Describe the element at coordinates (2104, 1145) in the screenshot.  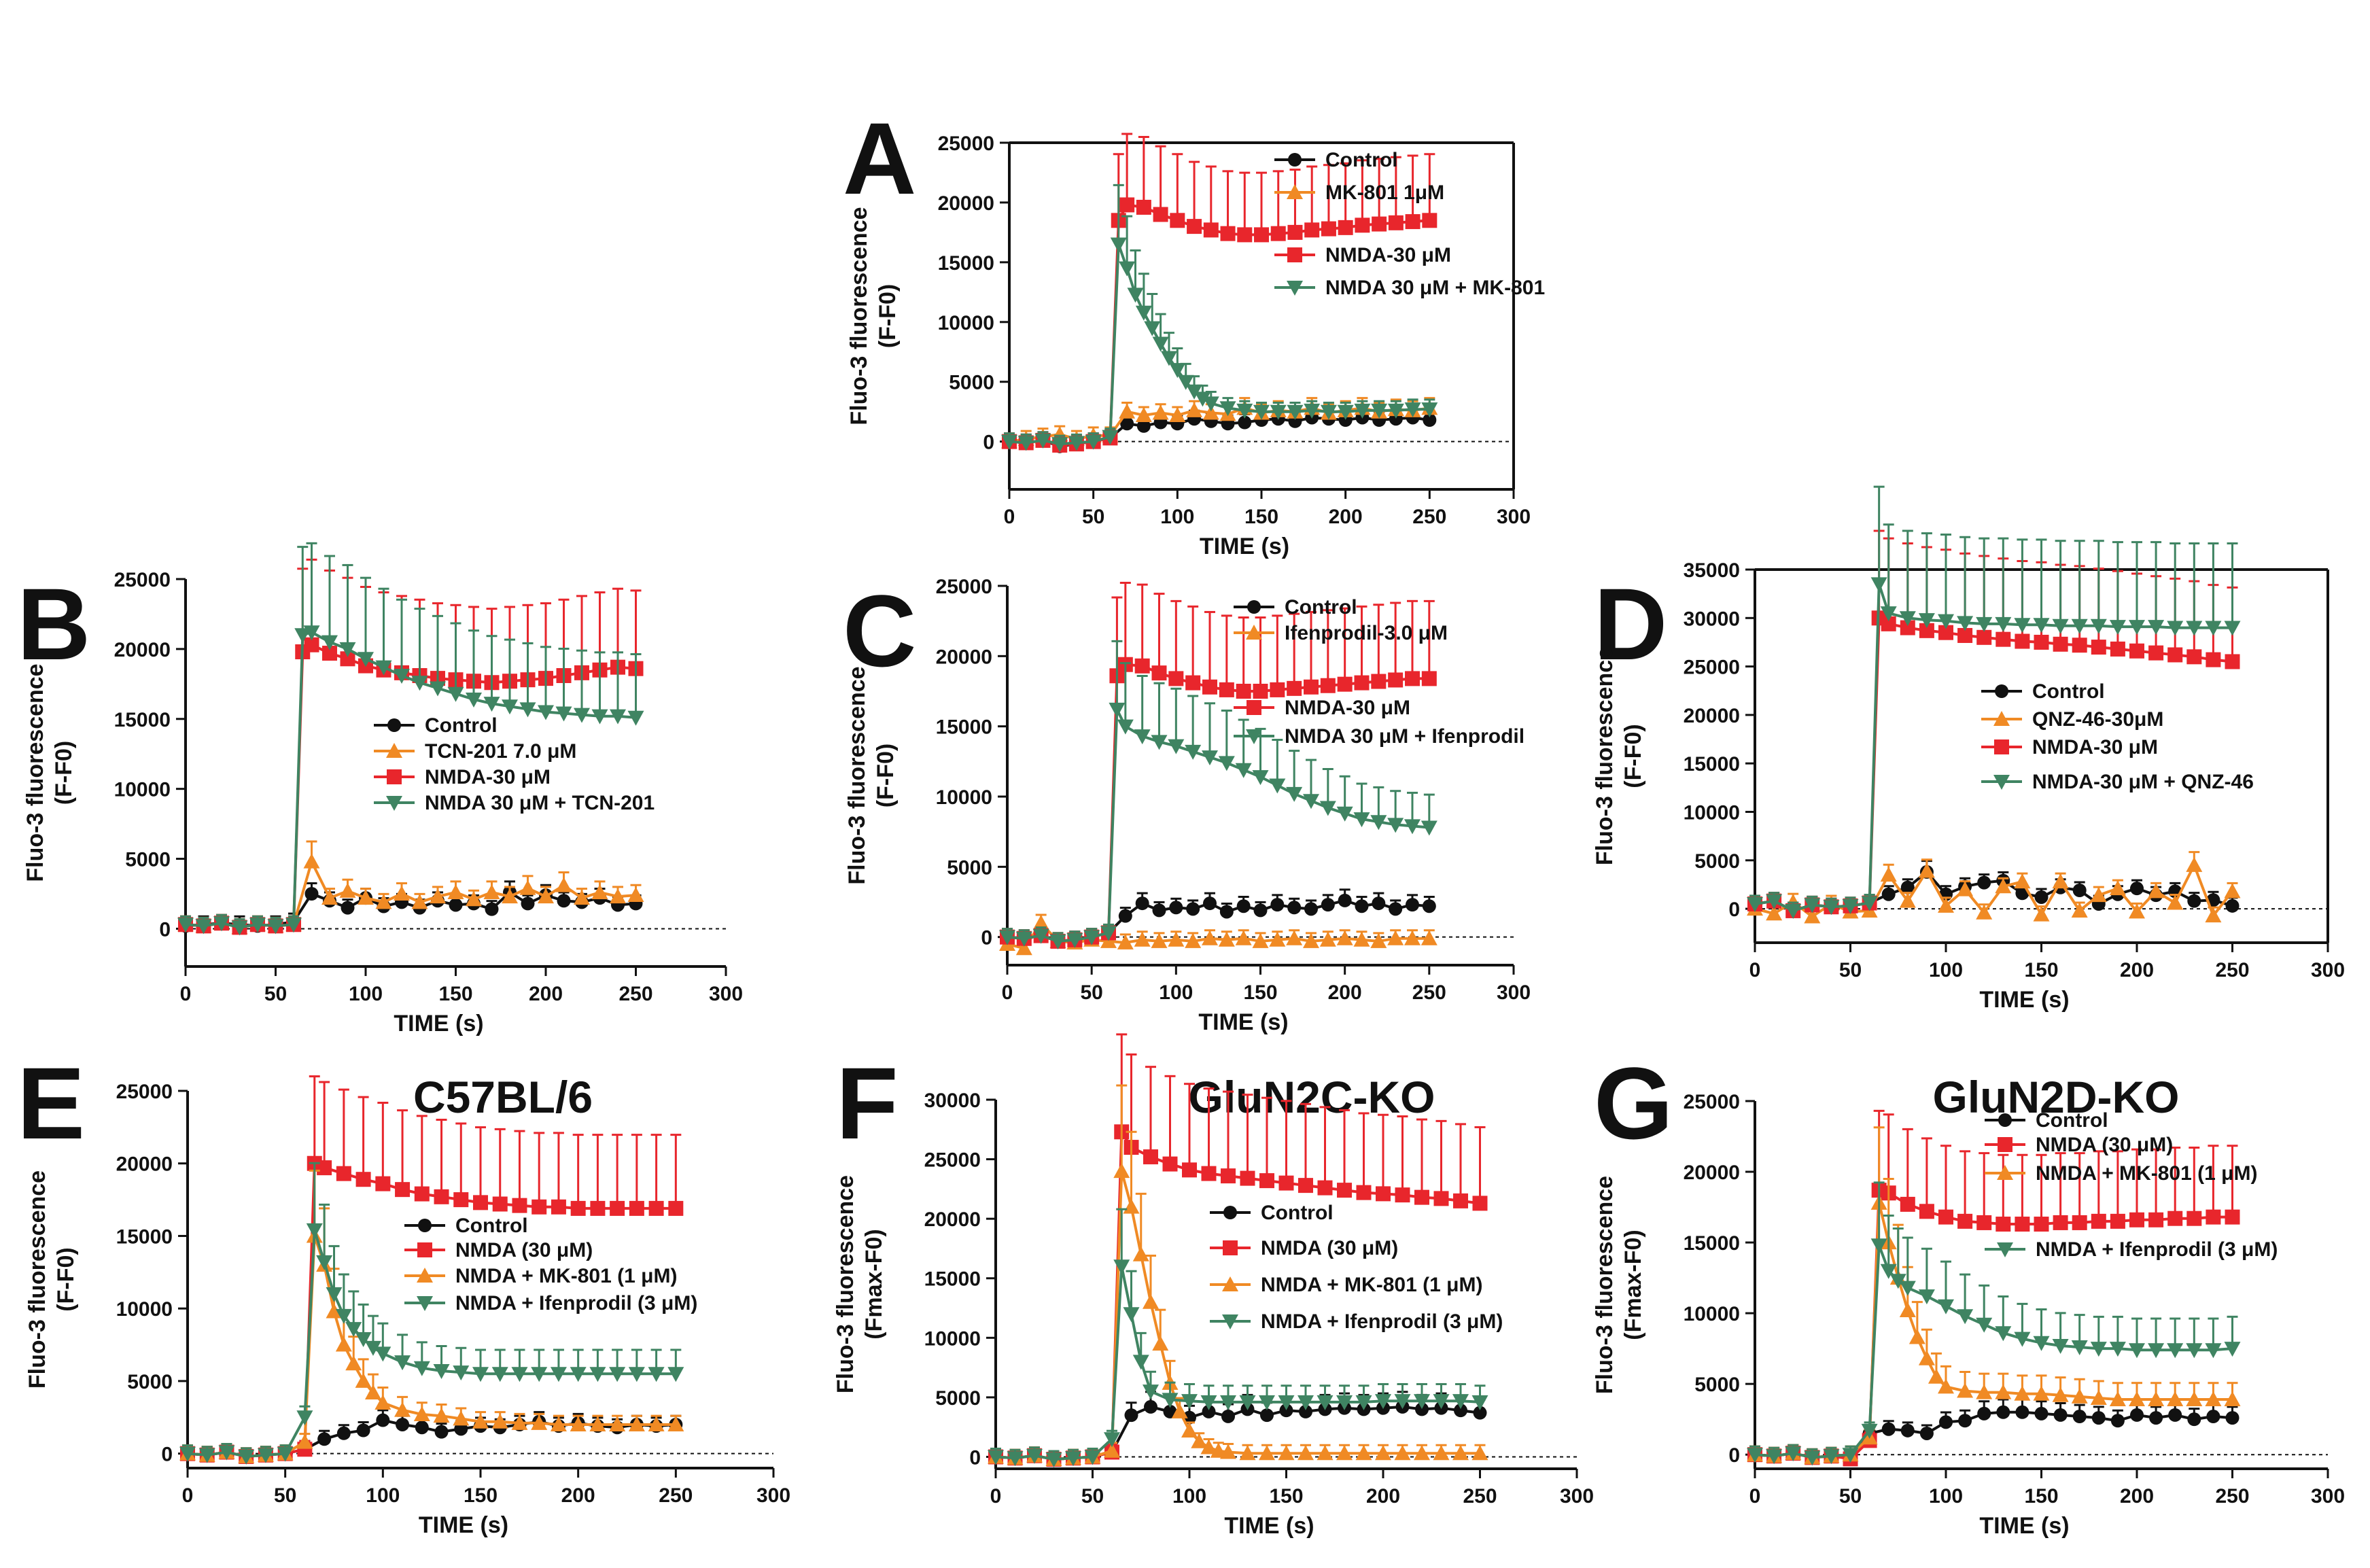
I see `legend-label: NMDA (30 μM)` at that location.